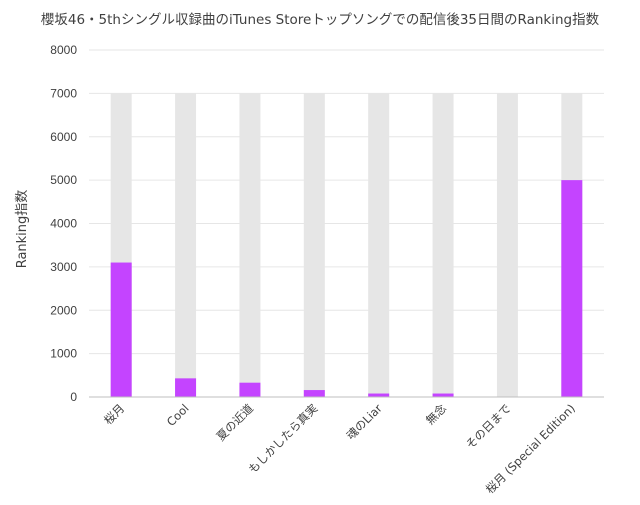 The image size is (640, 505). Describe the element at coordinates (63, 354) in the screenshot. I see `y-tick-label: 1000` at that location.